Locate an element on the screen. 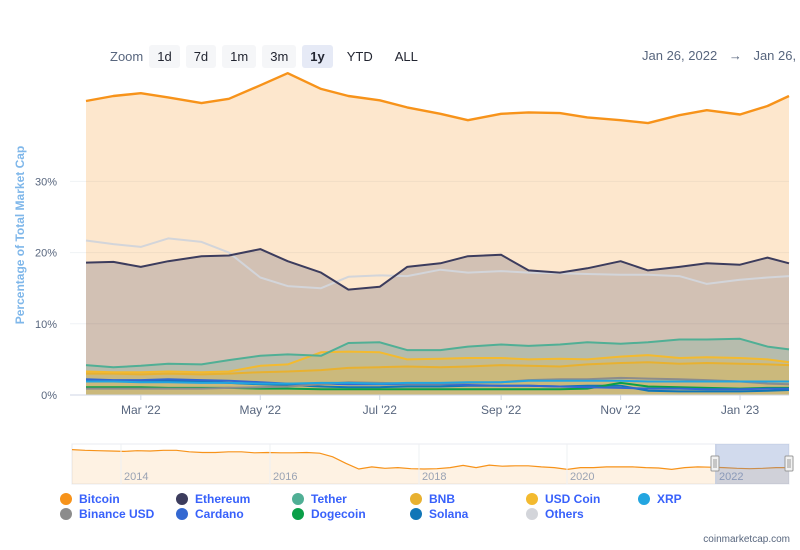 Image resolution: width=800 pixels, height=550 pixels. range-end-input: Jan 26, 2 is located at coordinates (776, 55).